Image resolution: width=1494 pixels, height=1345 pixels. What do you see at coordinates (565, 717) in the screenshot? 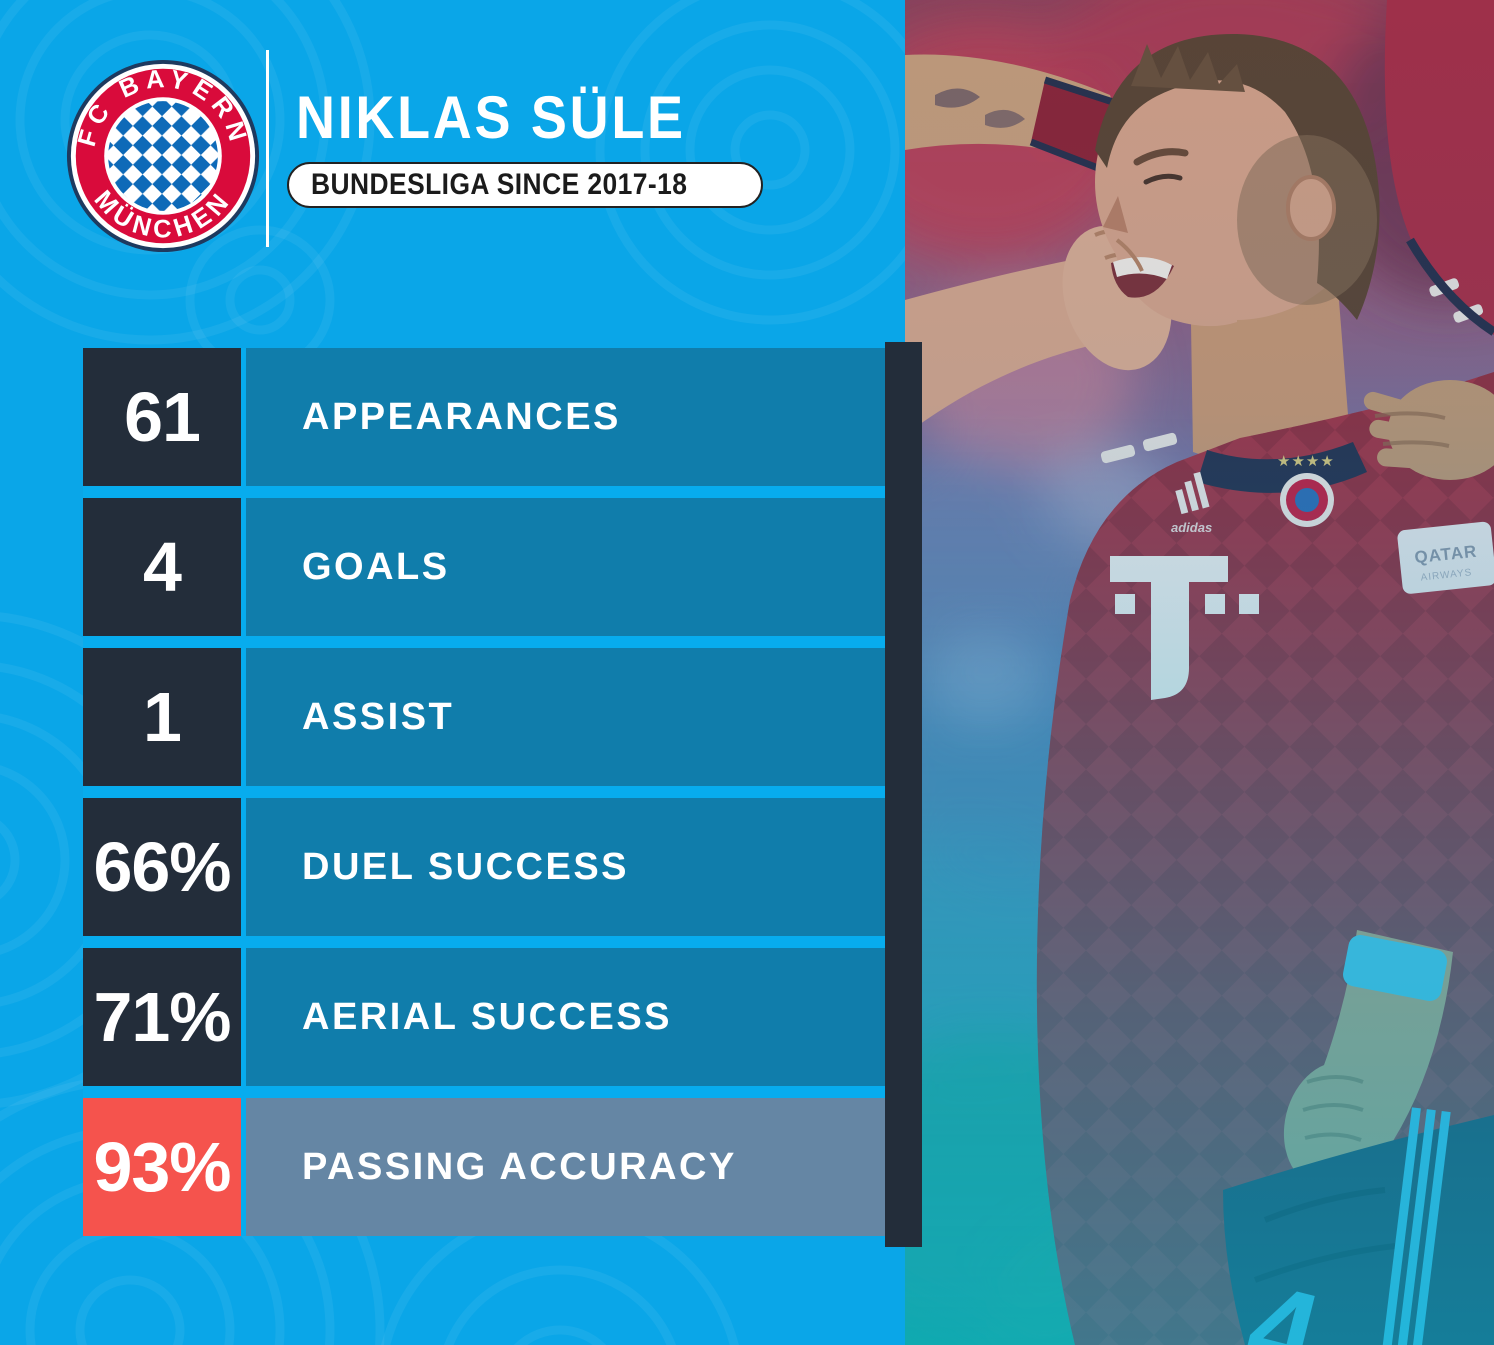
I see `stat-label: ASSIST` at bounding box center [565, 717].